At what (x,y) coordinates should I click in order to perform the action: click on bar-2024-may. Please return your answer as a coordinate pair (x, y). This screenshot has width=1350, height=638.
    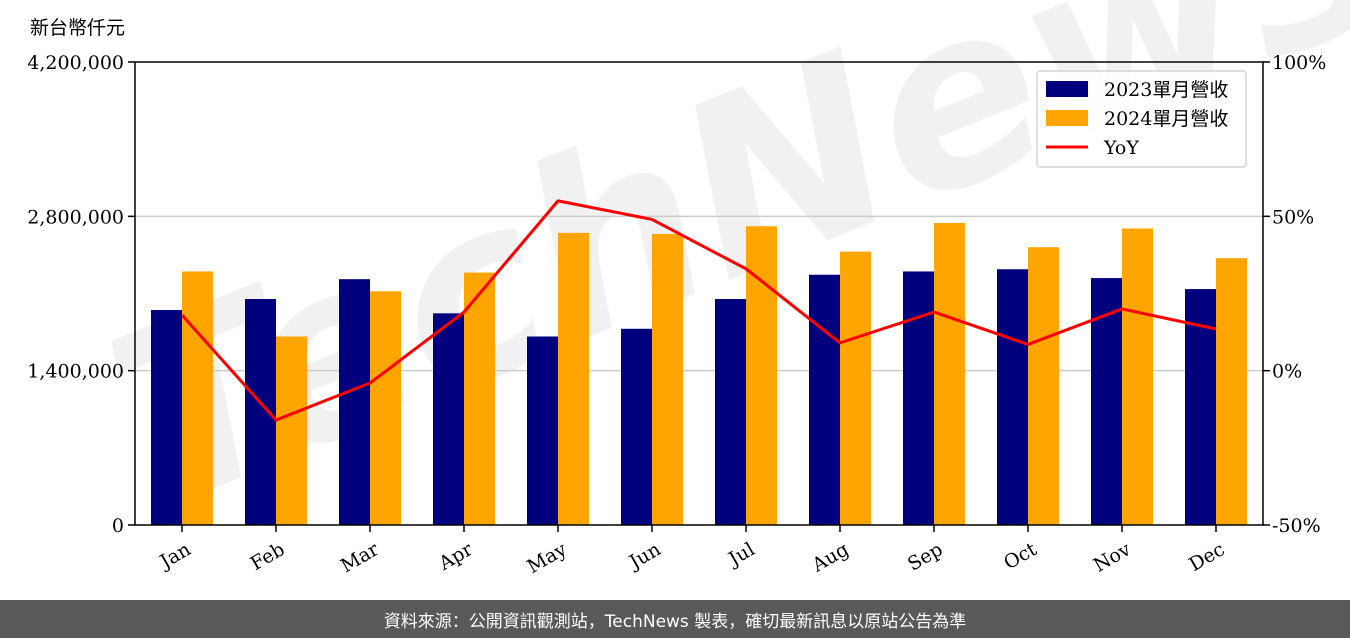
    Looking at the image, I should click on (573, 378).